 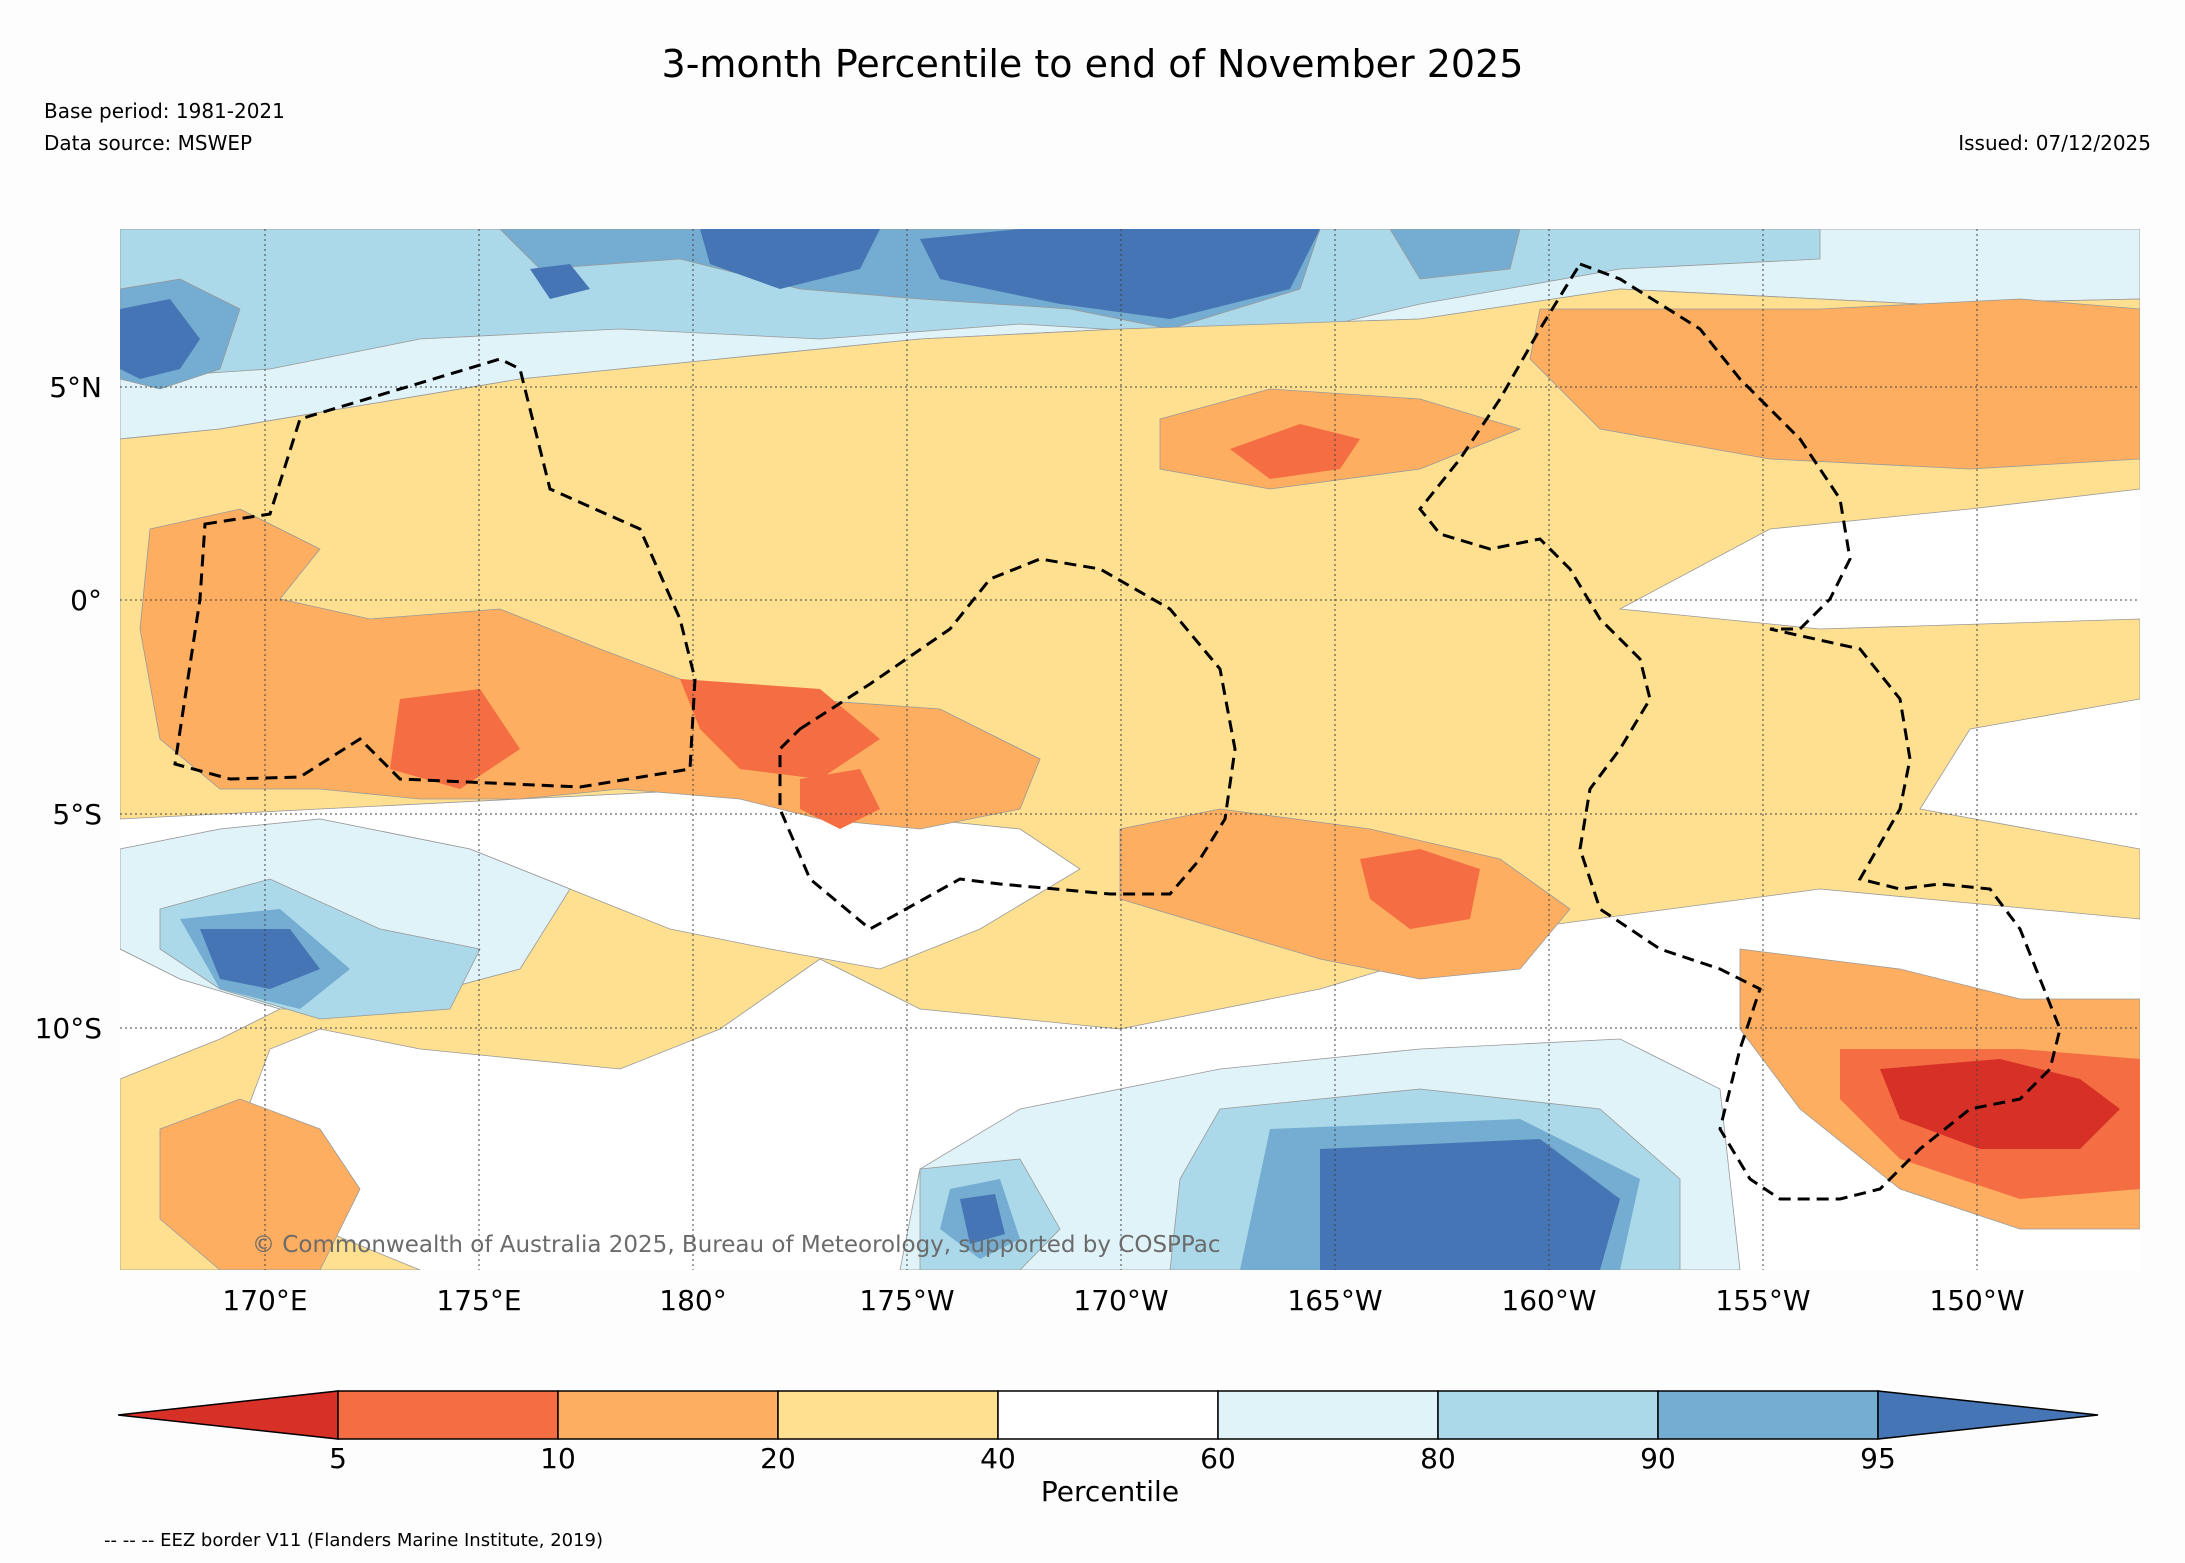 What do you see at coordinates (75, 387) in the screenshot?
I see `lat-label-5n: 5°N` at bounding box center [75, 387].